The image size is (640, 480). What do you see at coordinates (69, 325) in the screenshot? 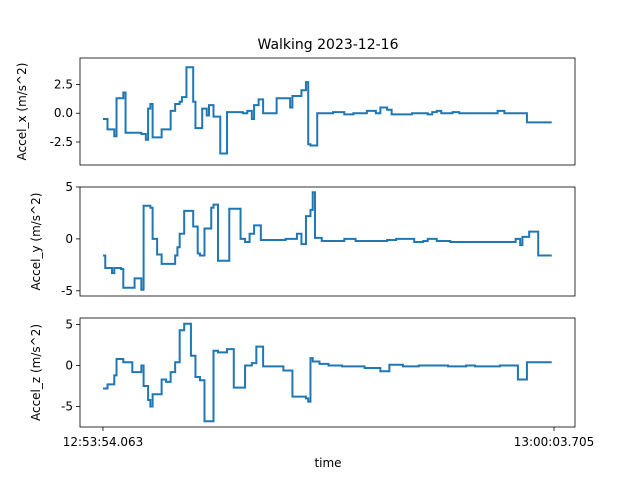
I see `accel-z-y-tick-label: 5` at bounding box center [69, 325].